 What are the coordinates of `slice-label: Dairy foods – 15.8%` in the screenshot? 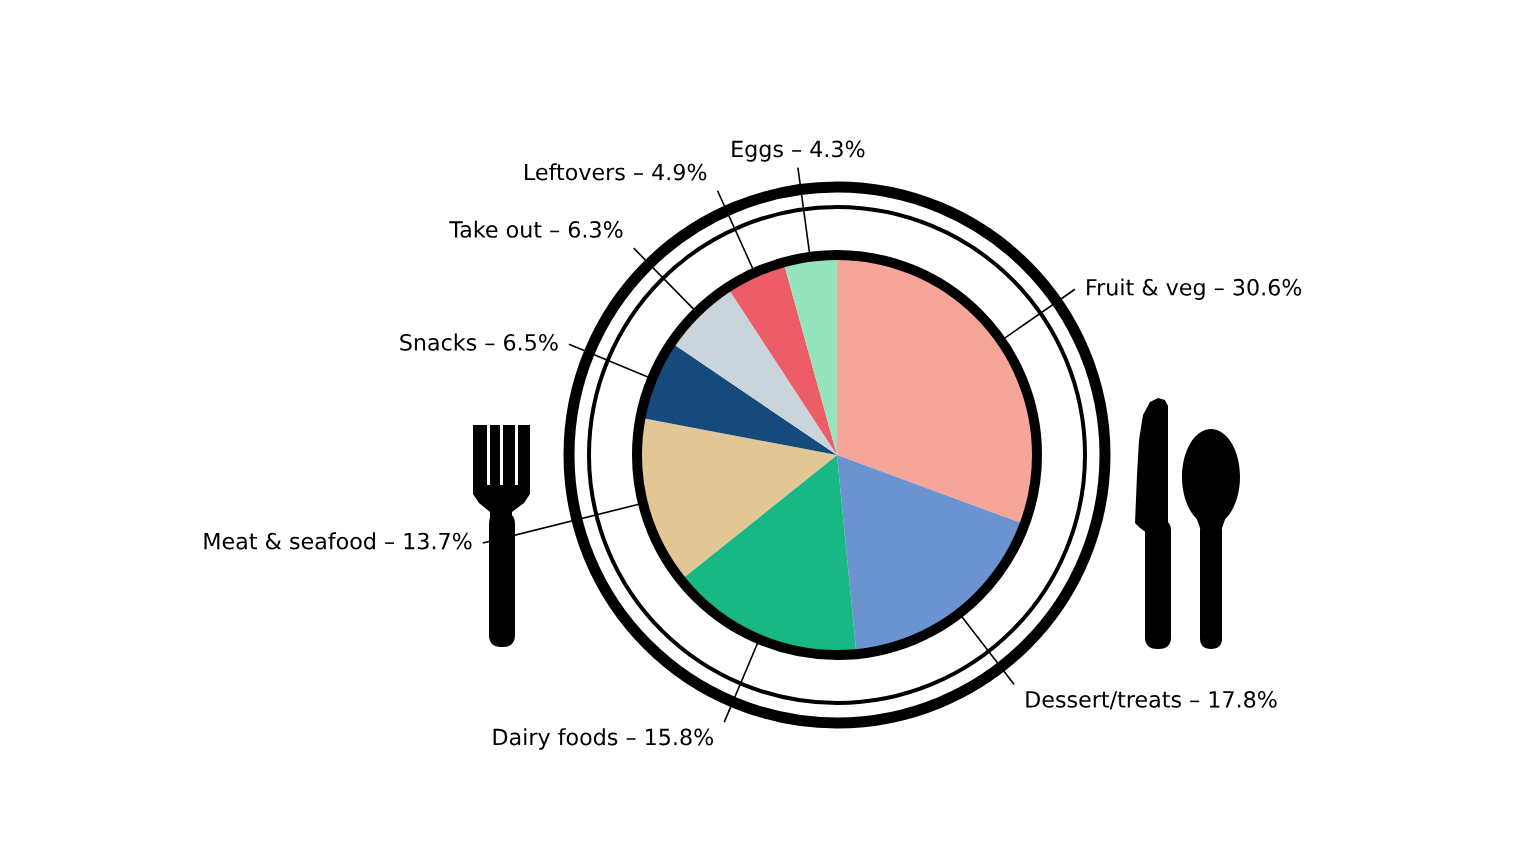 It's located at (603, 739).